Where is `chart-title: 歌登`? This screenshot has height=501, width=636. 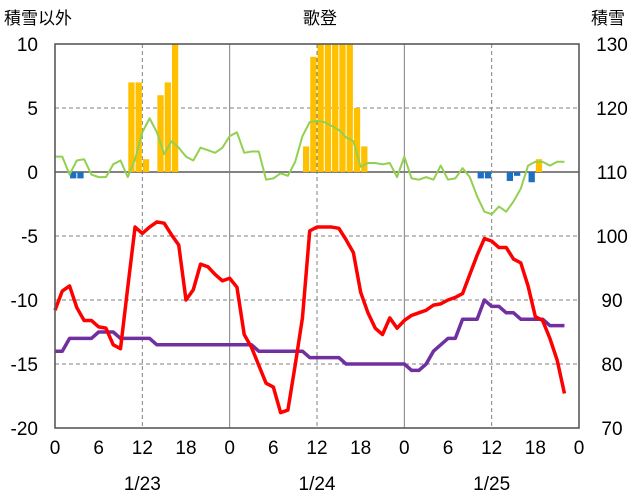 chart-title: 歌登 is located at coordinates (320, 18).